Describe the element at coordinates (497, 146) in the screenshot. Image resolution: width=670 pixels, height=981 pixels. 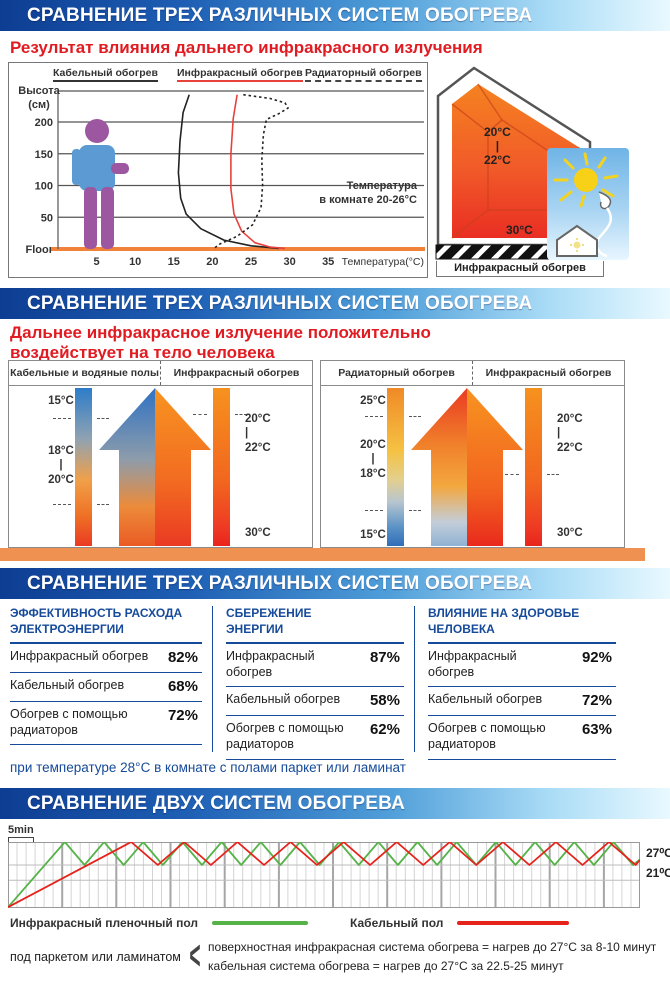
I see `house-temp-top: 20°C | 22°C` at that location.